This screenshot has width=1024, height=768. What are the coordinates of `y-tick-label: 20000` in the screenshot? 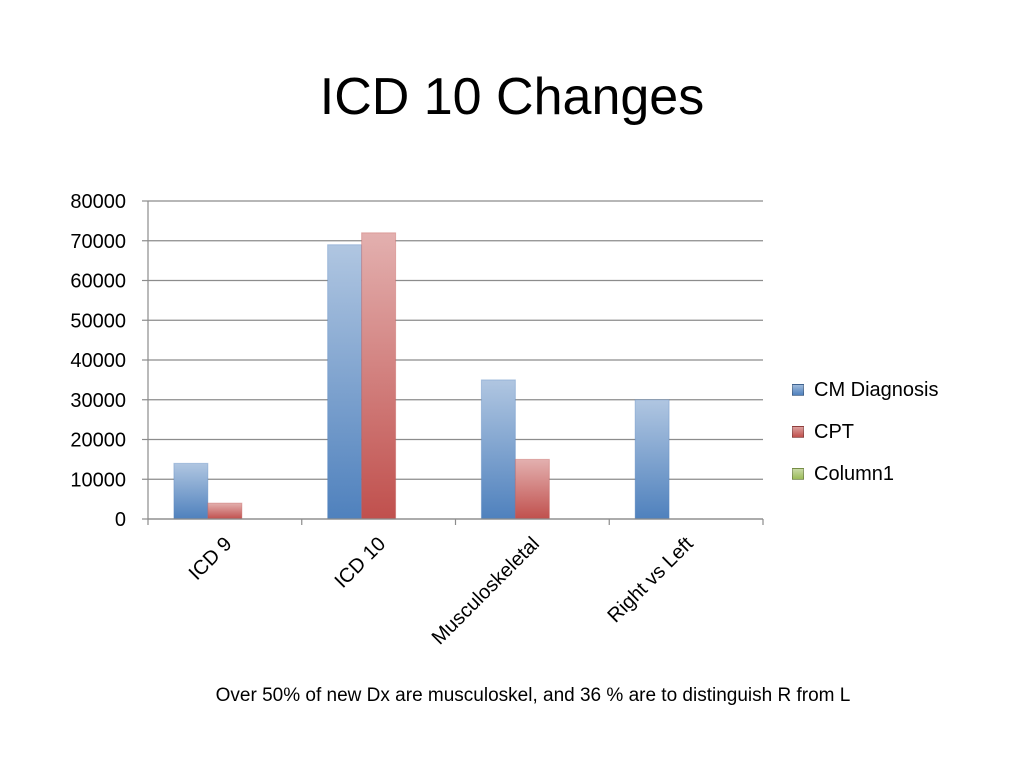 It's located at (98, 441).